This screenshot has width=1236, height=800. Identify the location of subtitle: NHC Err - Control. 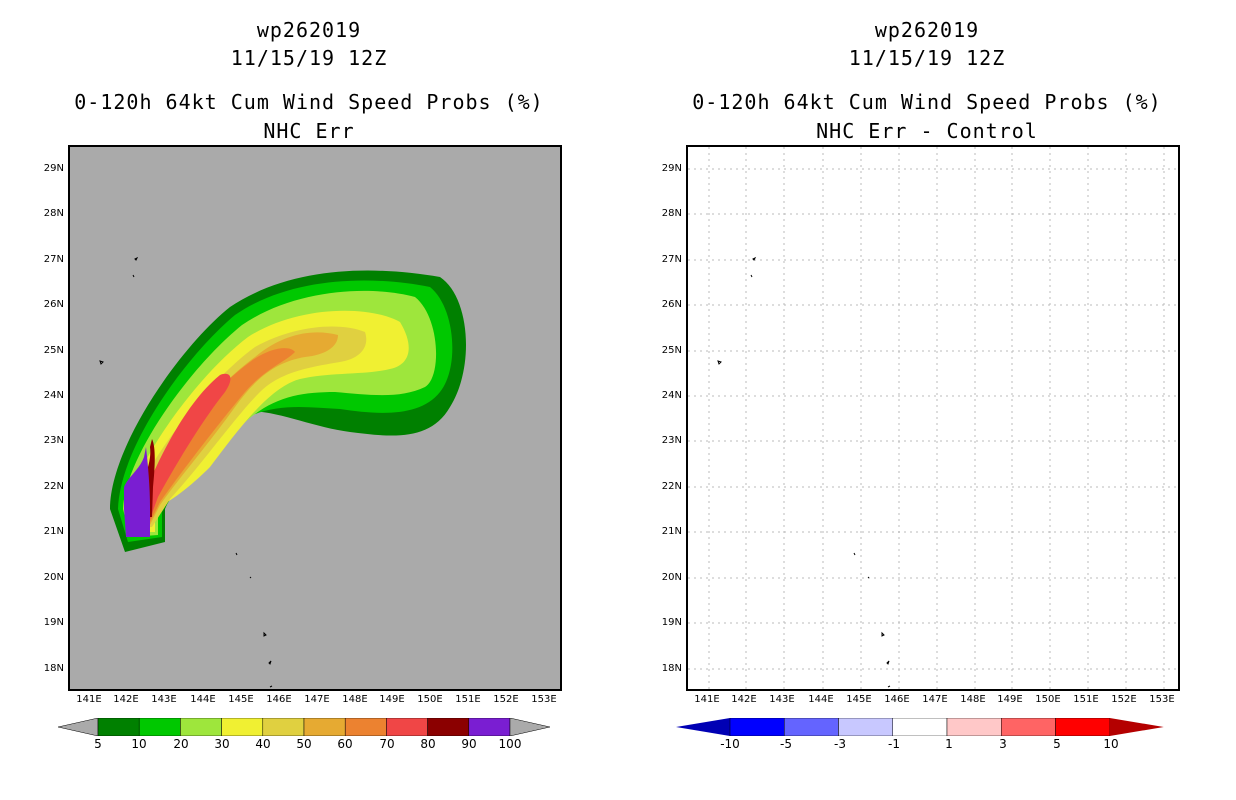
(927, 131).